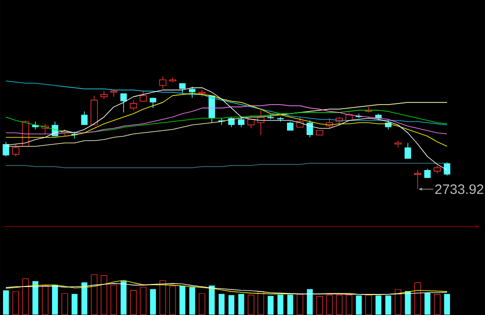 The height and width of the screenshot is (315, 485). Describe the element at coordinates (459, 189) in the screenshot. I see `annotation: 2733.92` at that location.